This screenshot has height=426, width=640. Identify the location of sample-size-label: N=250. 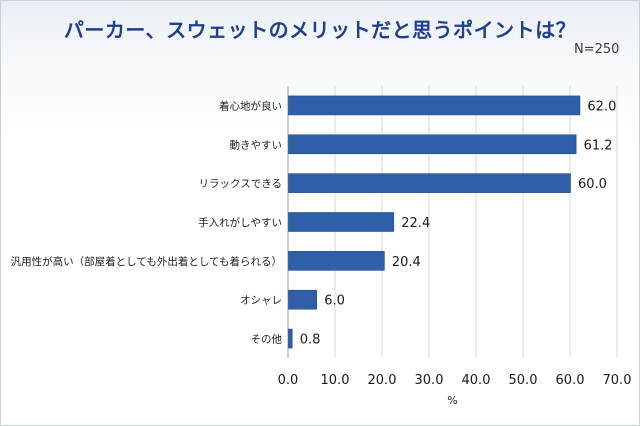
(597, 49).